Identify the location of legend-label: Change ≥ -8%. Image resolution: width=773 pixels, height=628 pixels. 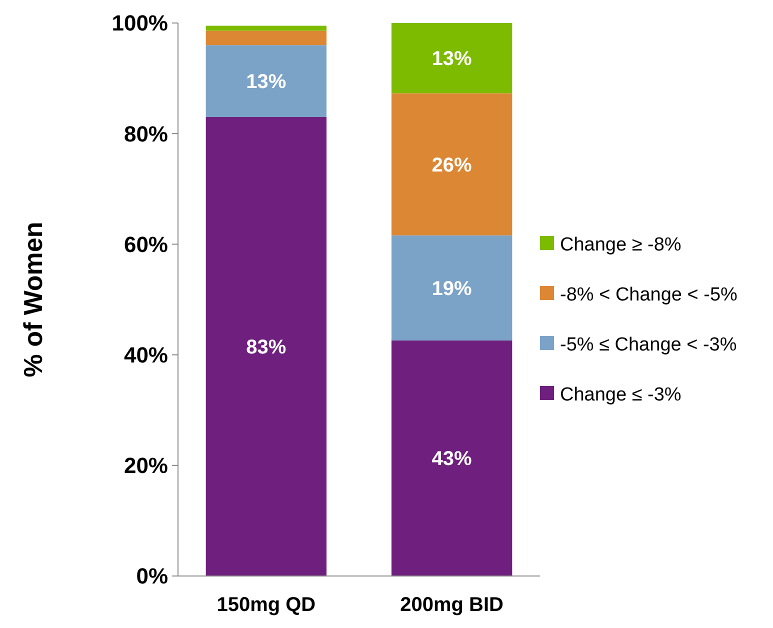
(621, 245).